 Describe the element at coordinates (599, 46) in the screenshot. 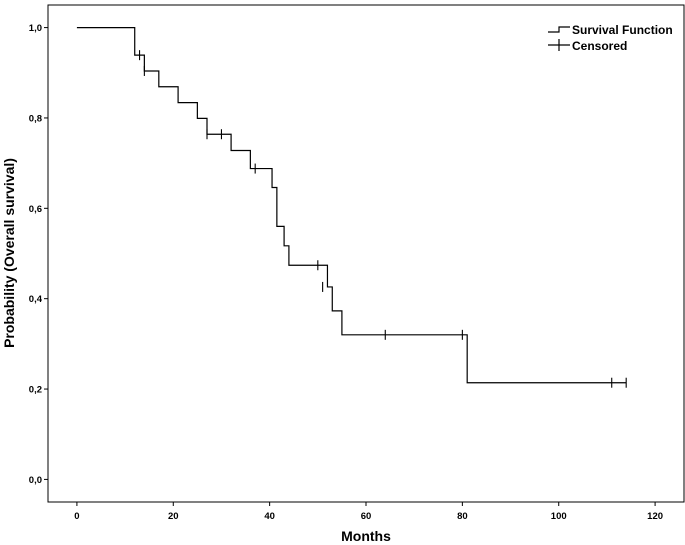

I see `legend-label-censored: Censored` at that location.